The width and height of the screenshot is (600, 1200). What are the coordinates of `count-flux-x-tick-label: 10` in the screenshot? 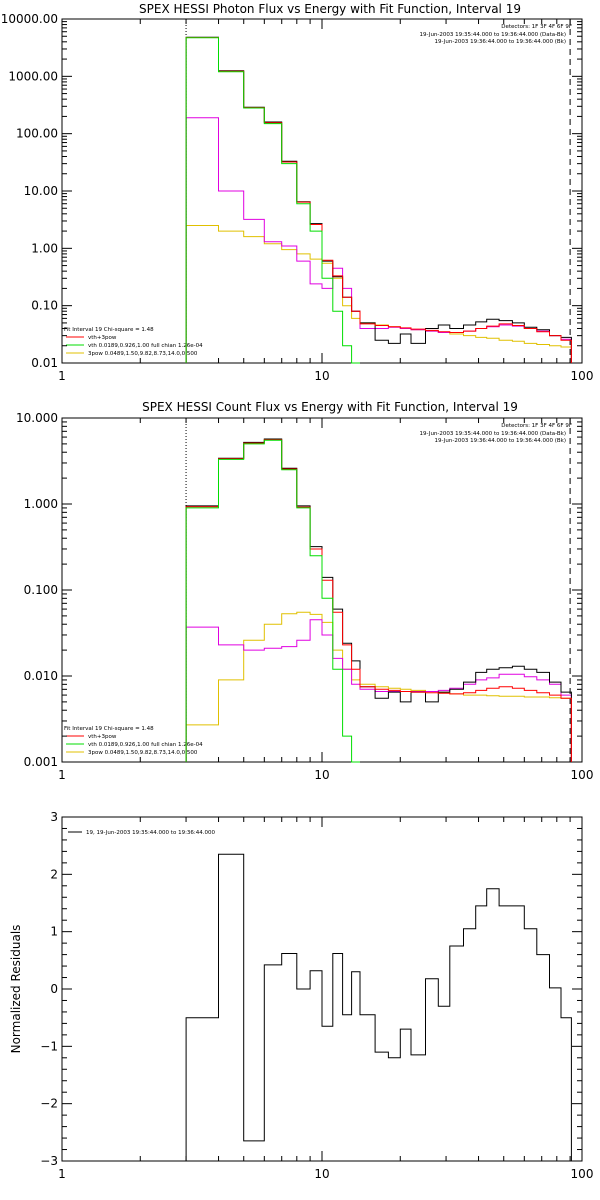 It's located at (321, 775).